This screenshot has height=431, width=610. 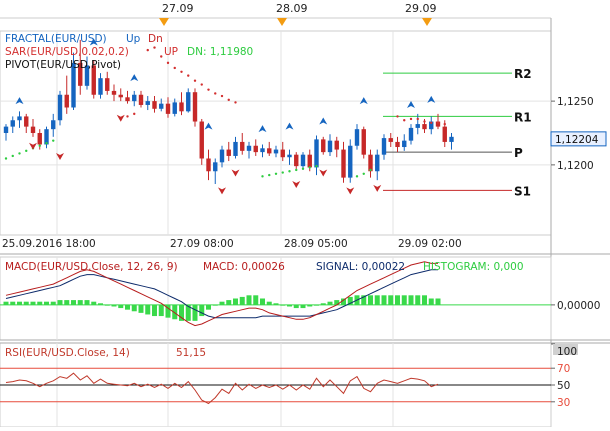 I want to click on x-axis-label: 25.09.2016 18:00, so click(x=49, y=244).